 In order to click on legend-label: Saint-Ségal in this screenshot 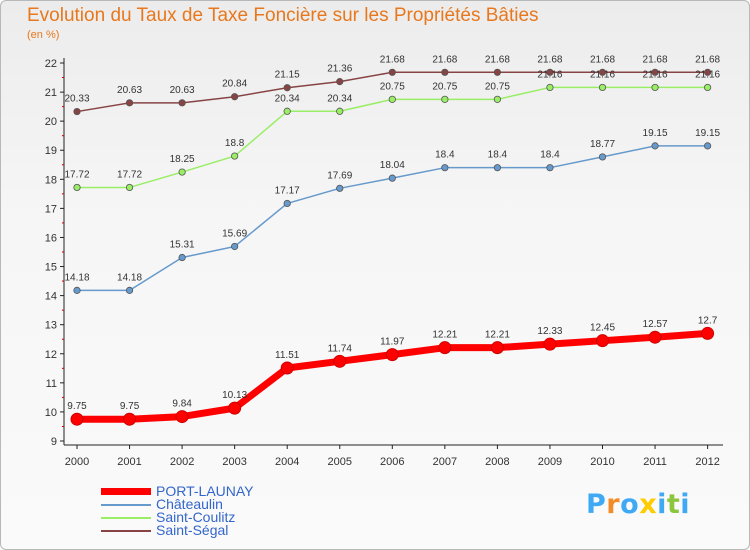, I will do `click(192, 530)`.